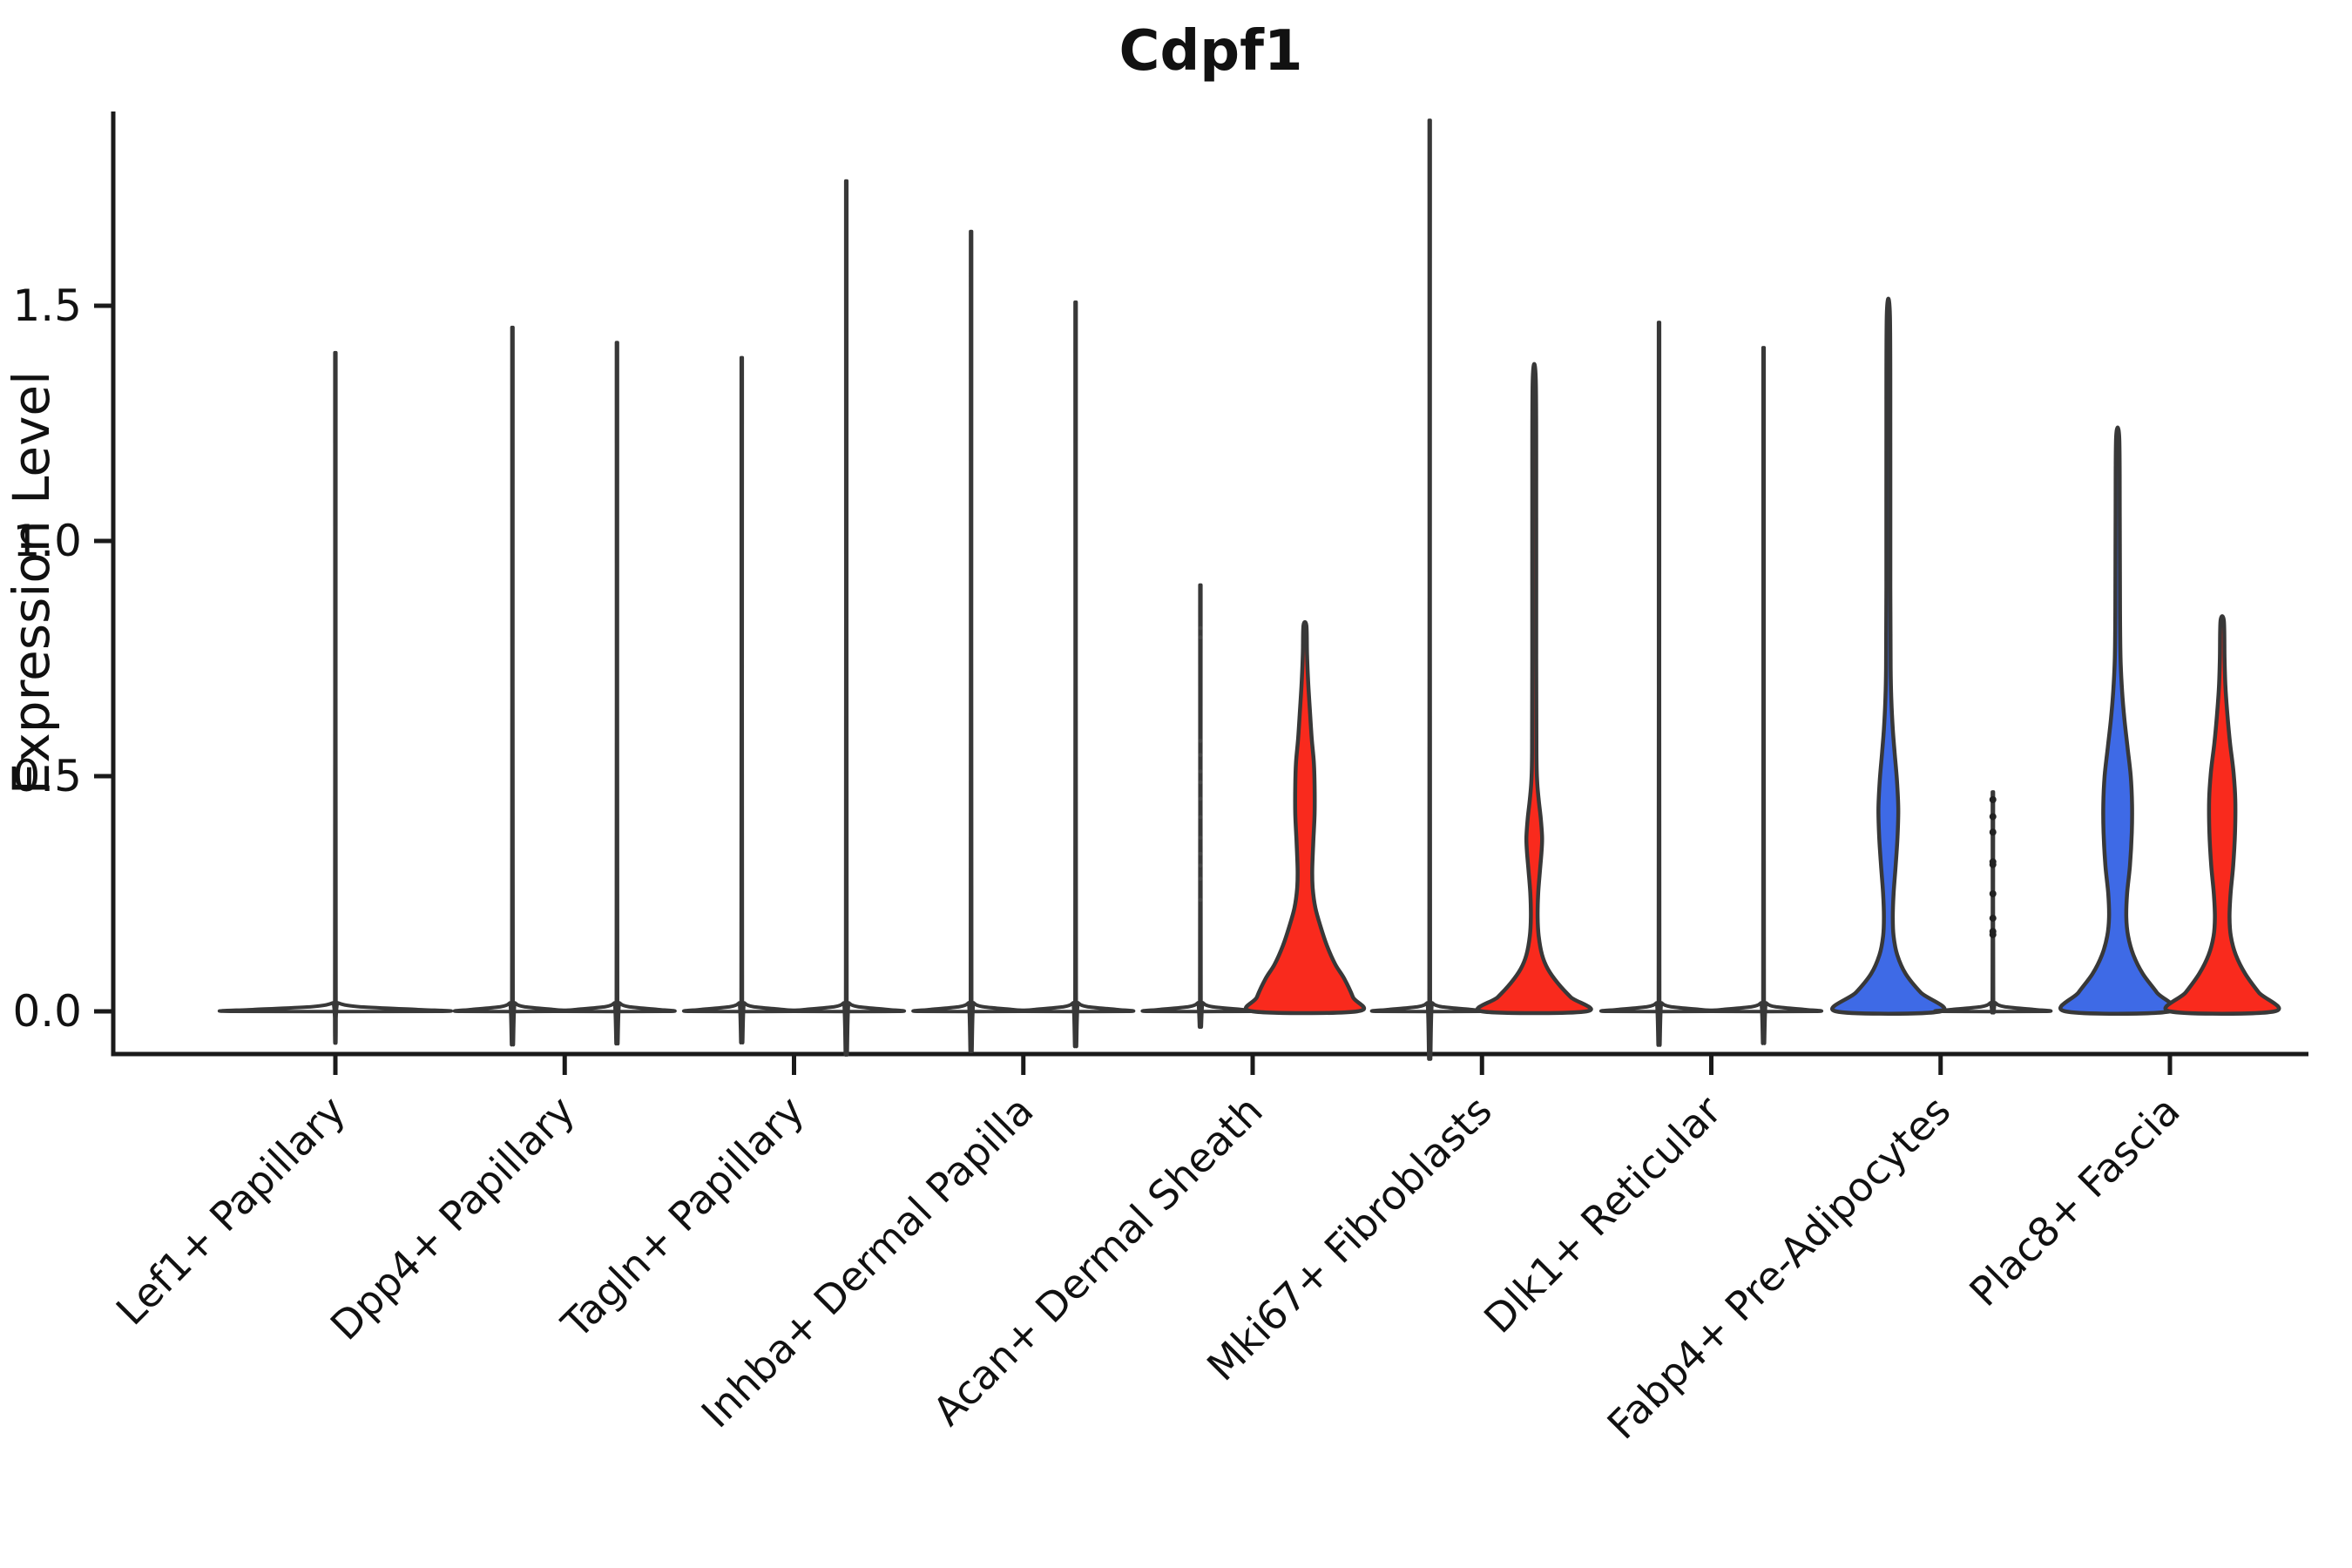 This screenshot has height=1568, width=2352. I want to click on violin-tagln-left, so click(741, 699).